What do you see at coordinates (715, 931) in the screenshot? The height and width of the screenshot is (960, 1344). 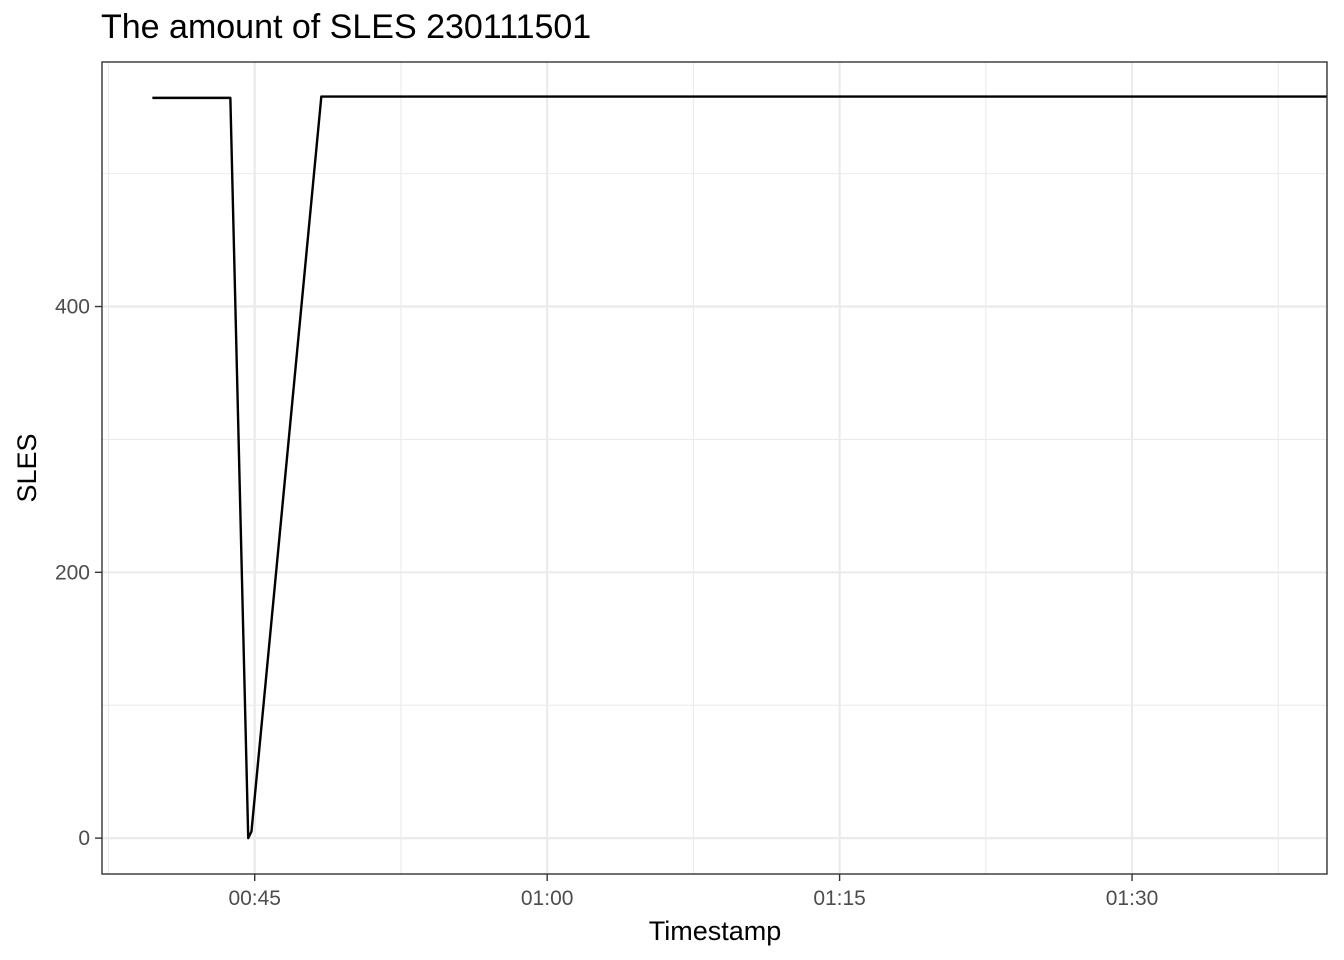 I see `x-axis-title: Timestamp` at bounding box center [715, 931].